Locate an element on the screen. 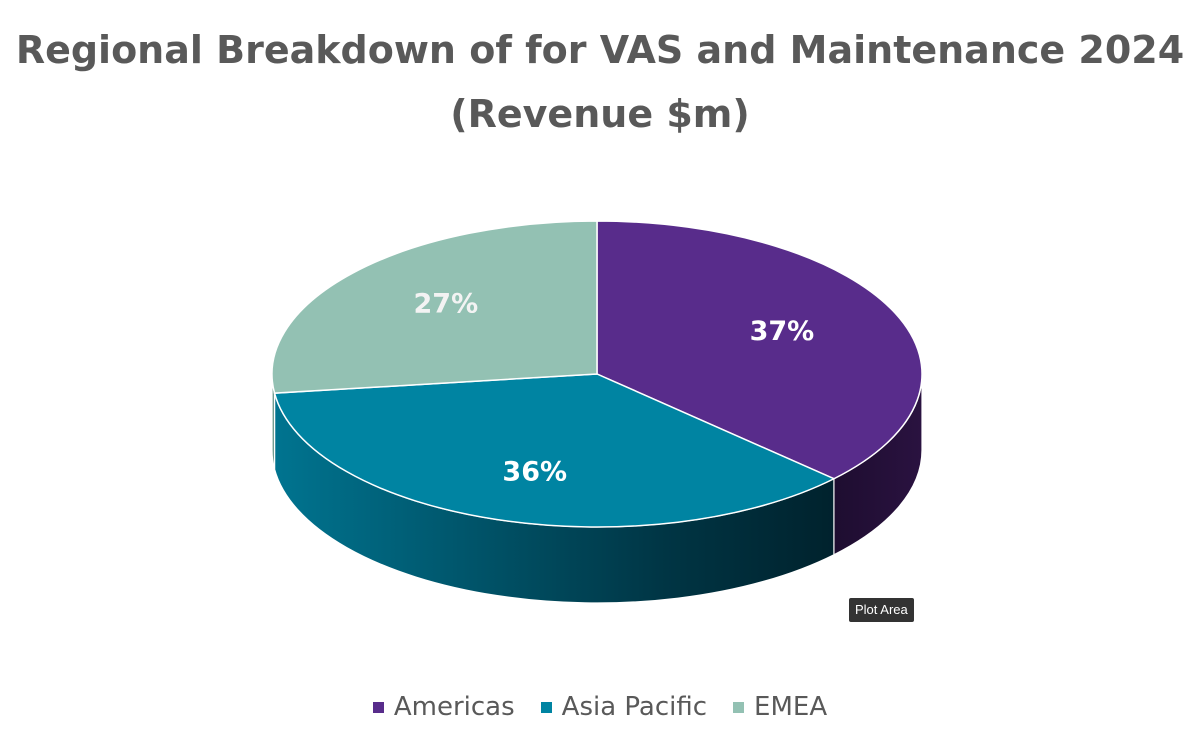  pie-slice-asia-pacific is located at coordinates (554, 450).